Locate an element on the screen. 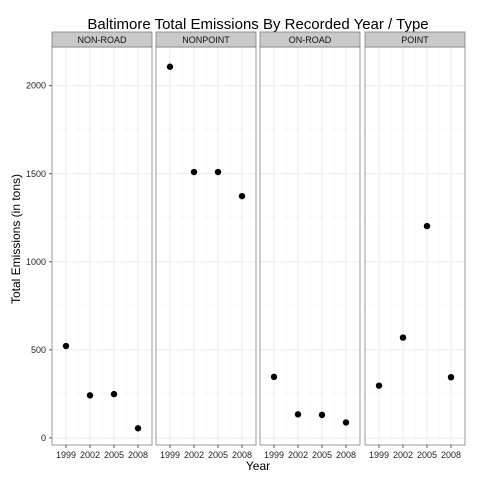 The height and width of the screenshot is (480, 480). y-tick-label: 2000 is located at coordinates (36, 86).